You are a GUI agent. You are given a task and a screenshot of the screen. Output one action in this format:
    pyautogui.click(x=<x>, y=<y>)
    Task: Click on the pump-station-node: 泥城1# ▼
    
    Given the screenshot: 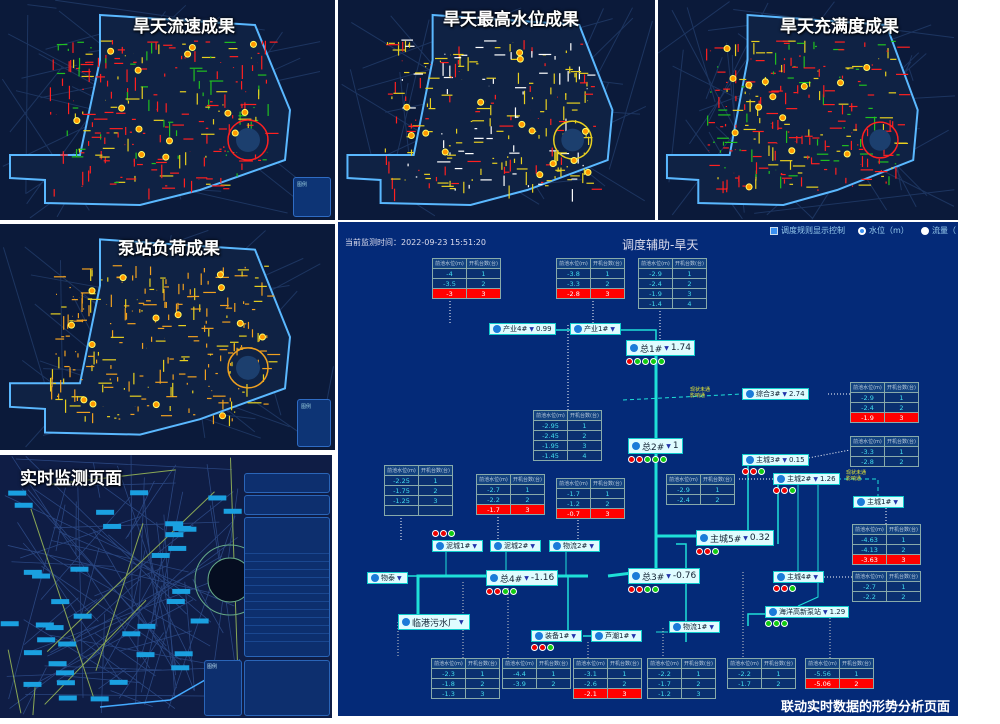 What is the action you would take?
    pyautogui.click(x=457, y=546)
    